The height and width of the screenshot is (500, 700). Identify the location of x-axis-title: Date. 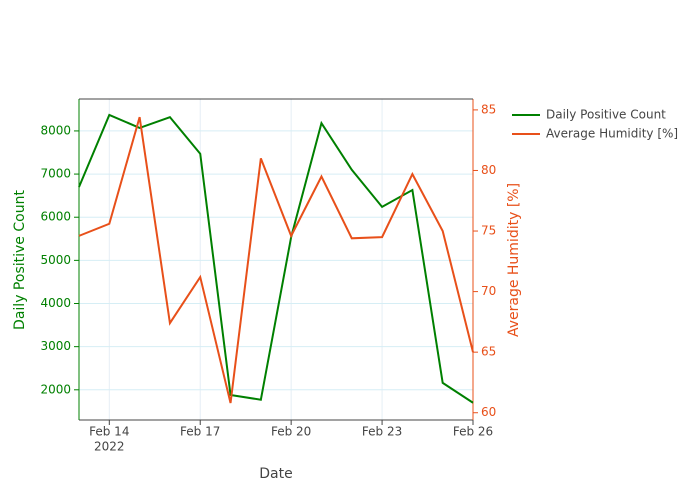
(275, 474).